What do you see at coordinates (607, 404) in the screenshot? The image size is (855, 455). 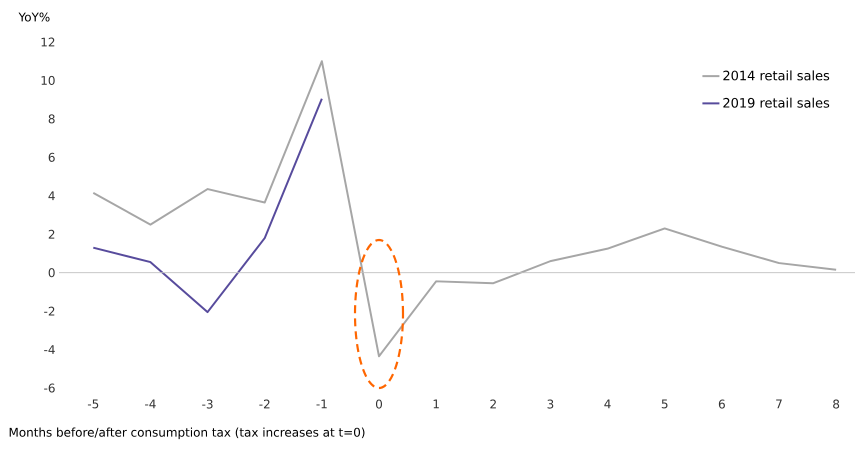 I see `x-tick-label: 4` at bounding box center [607, 404].